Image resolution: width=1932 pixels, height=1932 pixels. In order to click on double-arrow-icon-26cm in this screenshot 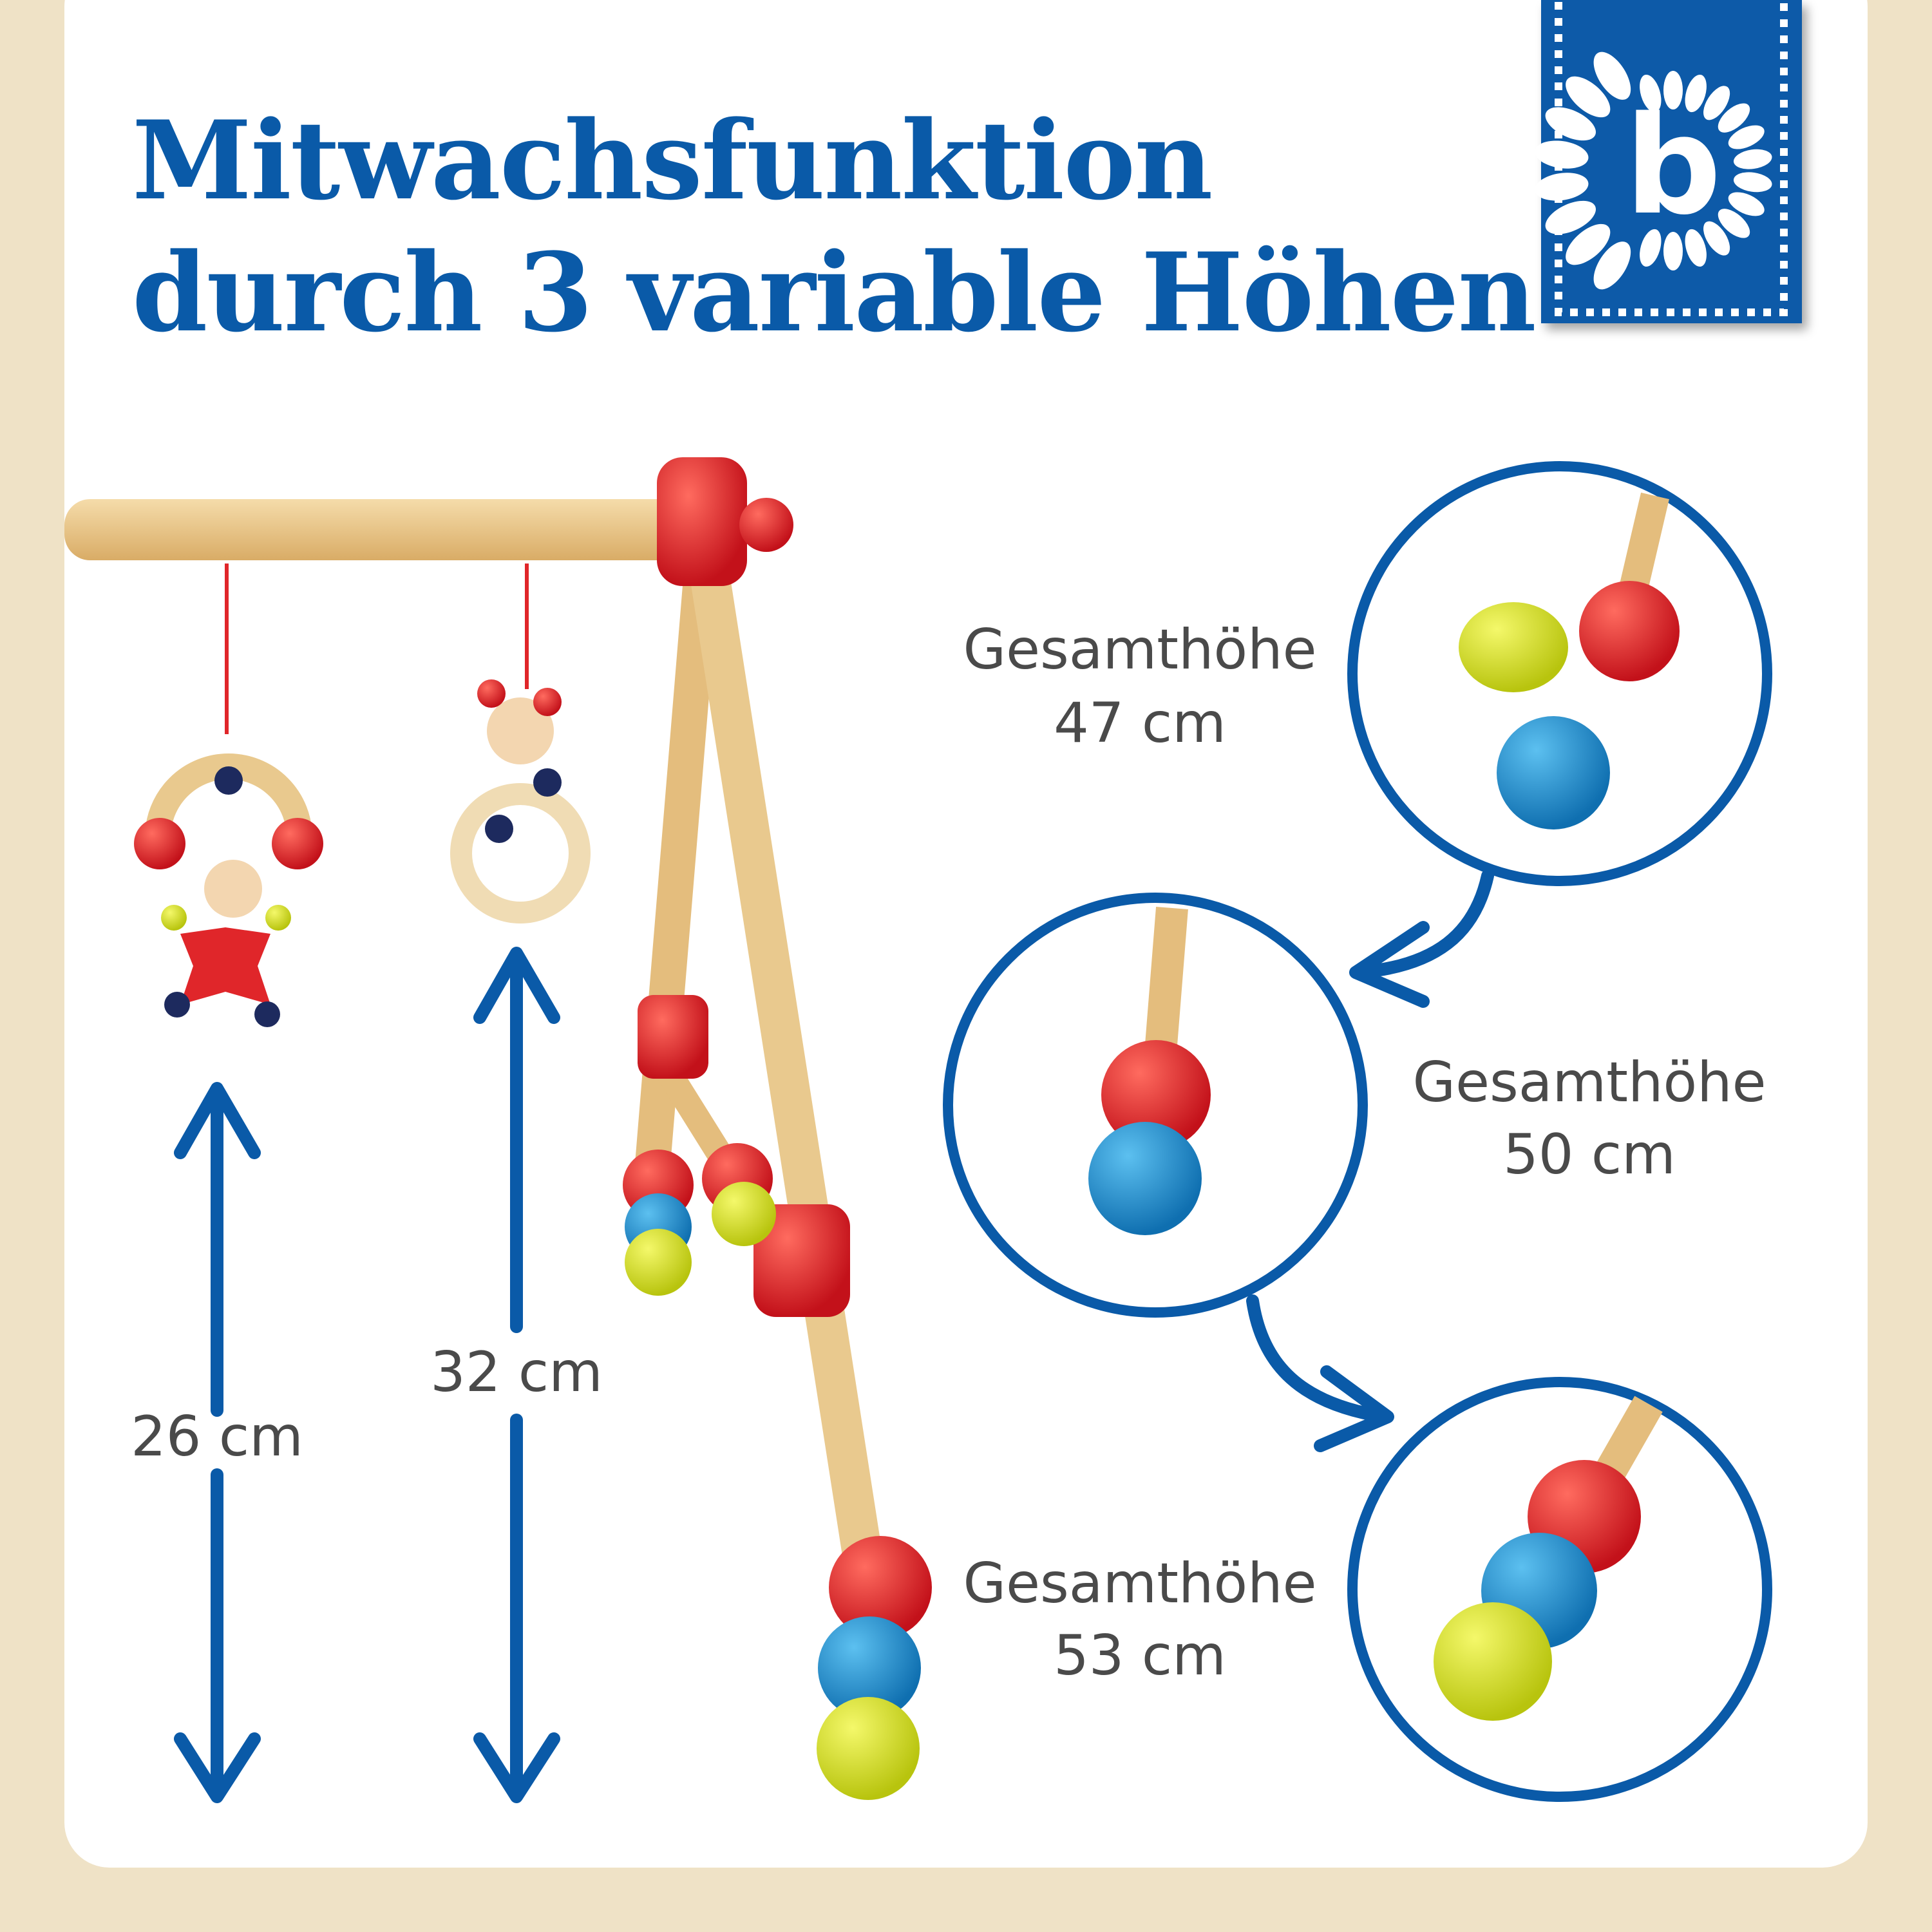, I will do `click(217, 1442)`.